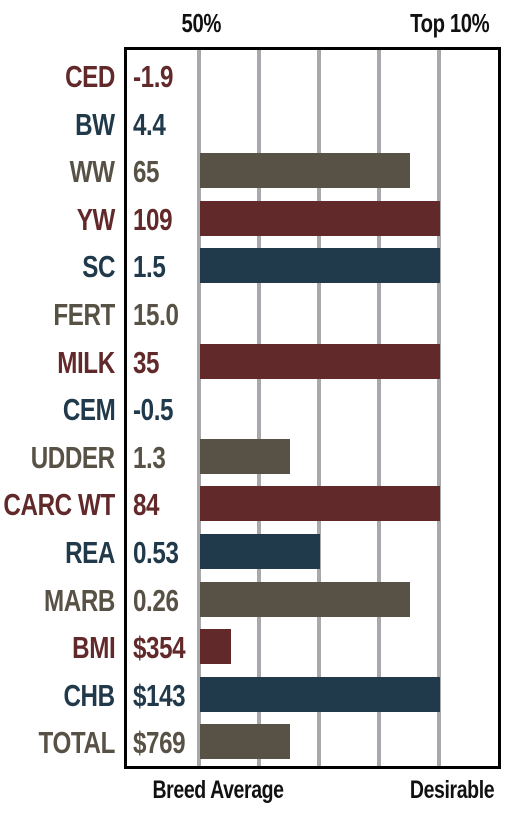  What do you see at coordinates (153, 219) in the screenshot?
I see `trait-value: 109` at bounding box center [153, 219].